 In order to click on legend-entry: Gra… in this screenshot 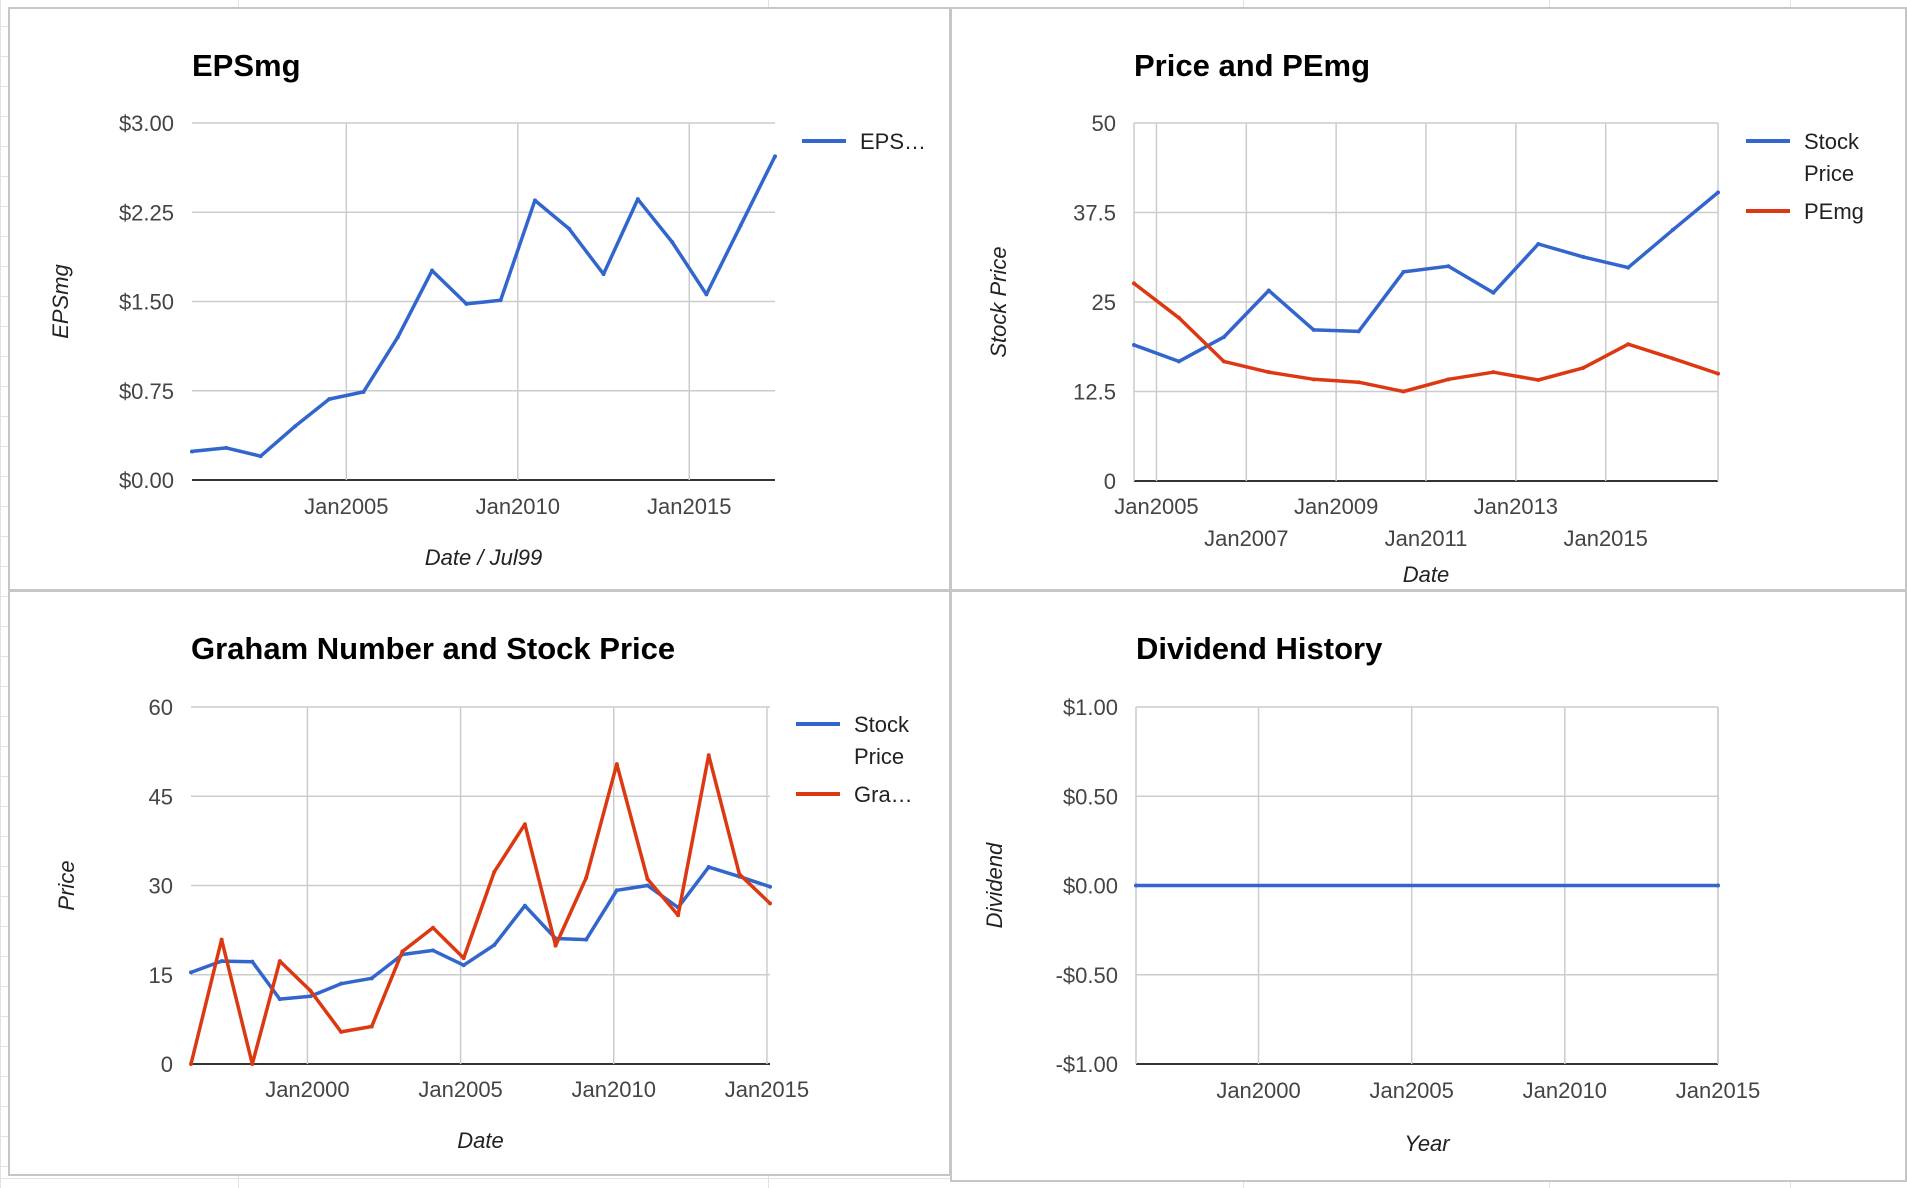, I will do `click(883, 794)`.